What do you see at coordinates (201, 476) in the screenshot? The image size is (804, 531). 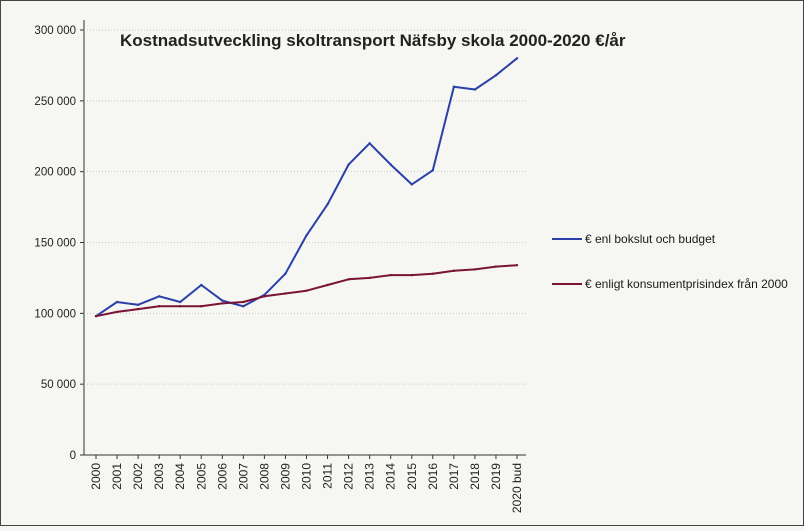 I see `x-tick-label: 2005` at bounding box center [201, 476].